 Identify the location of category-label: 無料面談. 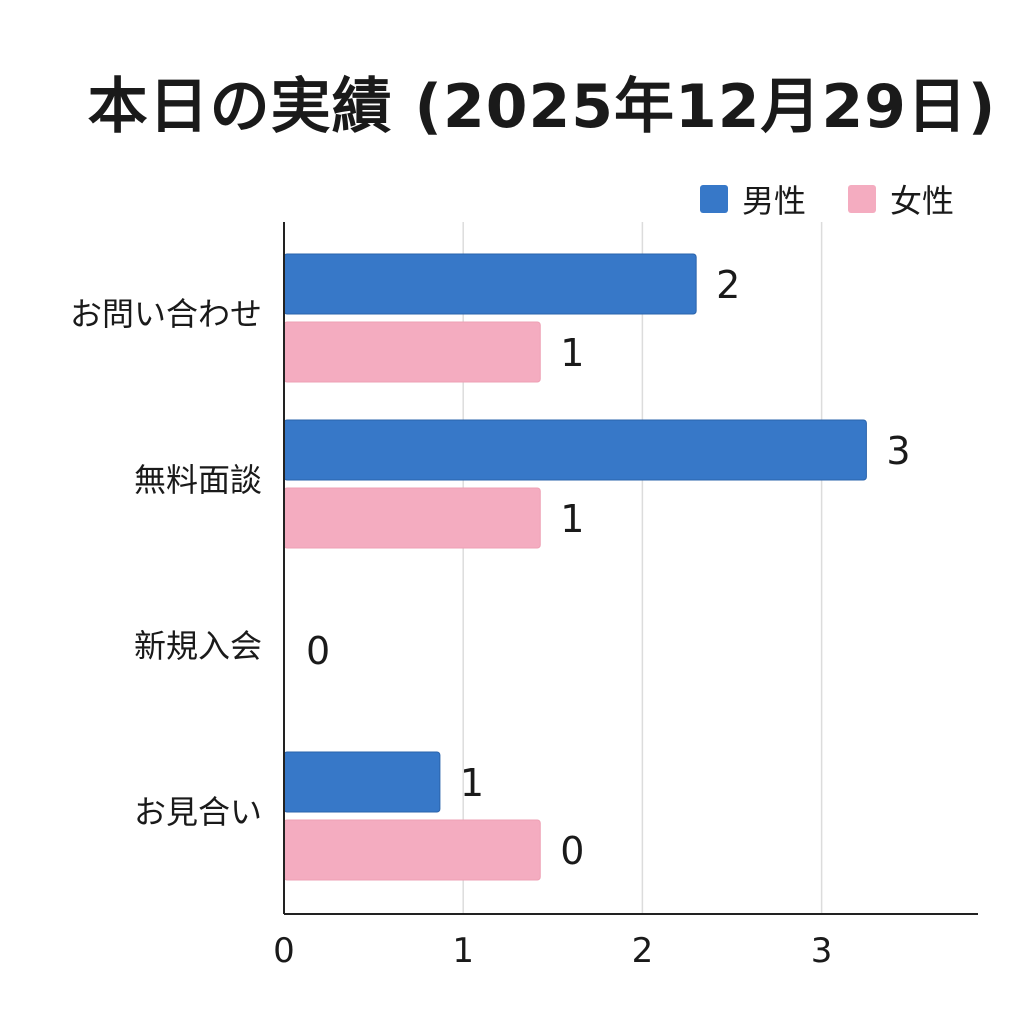
(198, 480).